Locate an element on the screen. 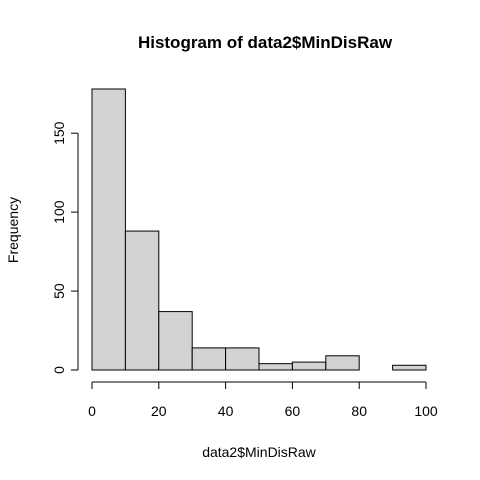  y-axis: 0 50 100 150 is located at coordinates (65, 247).